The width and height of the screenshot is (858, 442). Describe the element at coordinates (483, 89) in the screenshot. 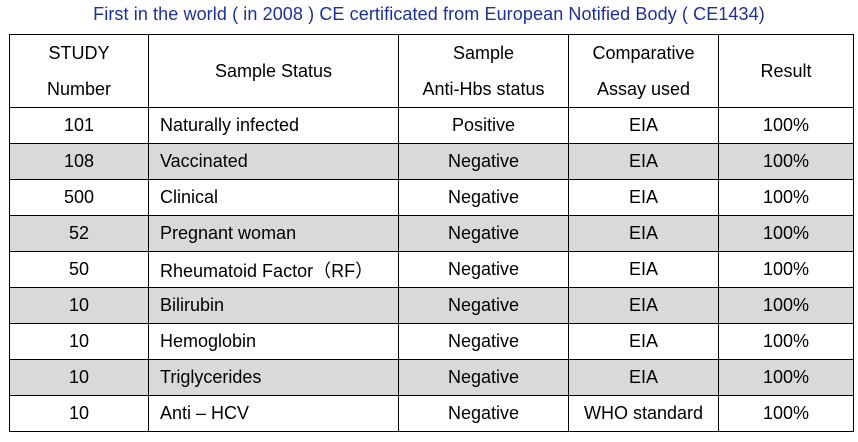

I see `header-anti-hbs-line2: Anti-Hbs status` at that location.